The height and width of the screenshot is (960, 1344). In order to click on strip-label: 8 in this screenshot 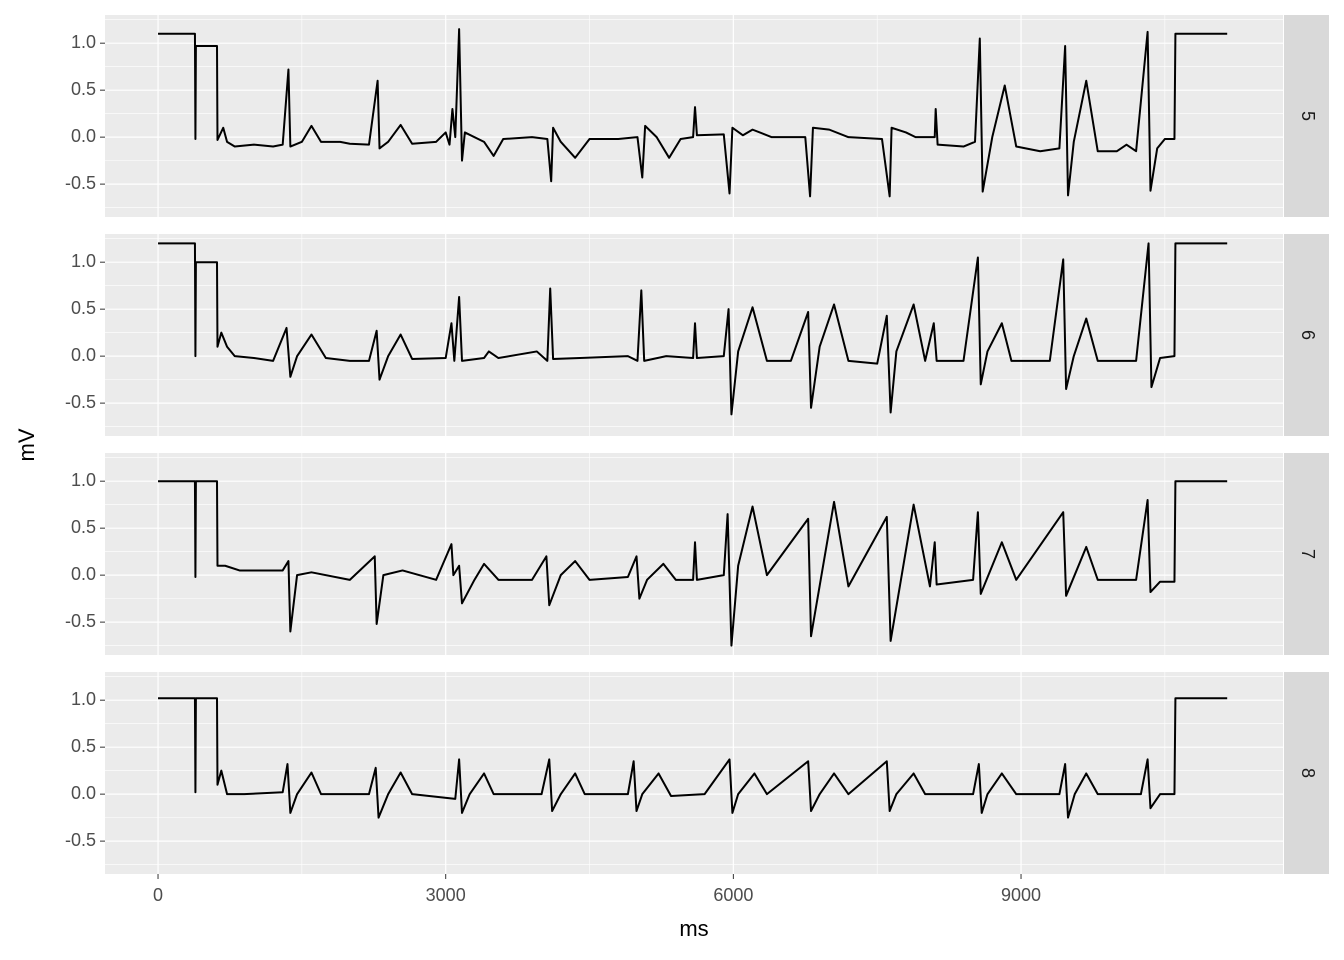, I will do `click(1308, 773)`.